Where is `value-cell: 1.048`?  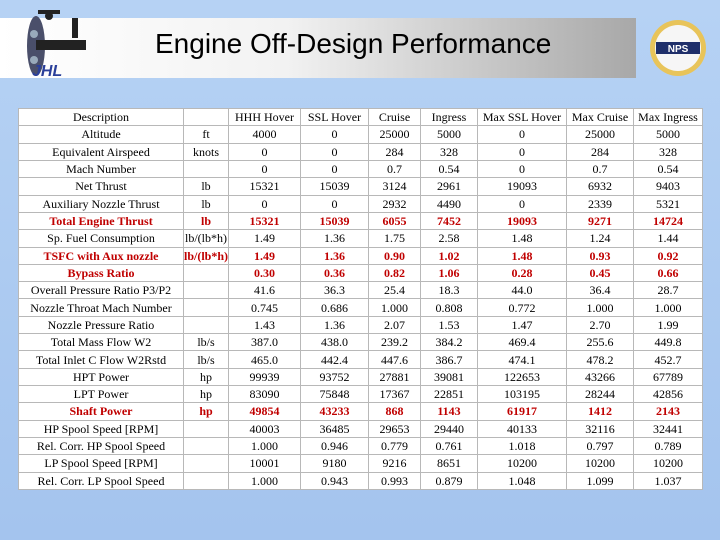 value-cell: 1.048 is located at coordinates (522, 481).